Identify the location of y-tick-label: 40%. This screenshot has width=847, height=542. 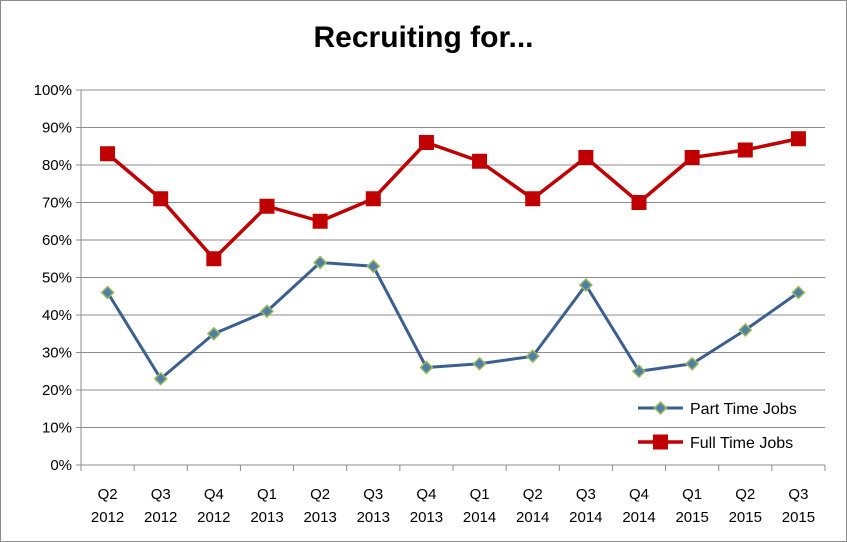
(57, 315).